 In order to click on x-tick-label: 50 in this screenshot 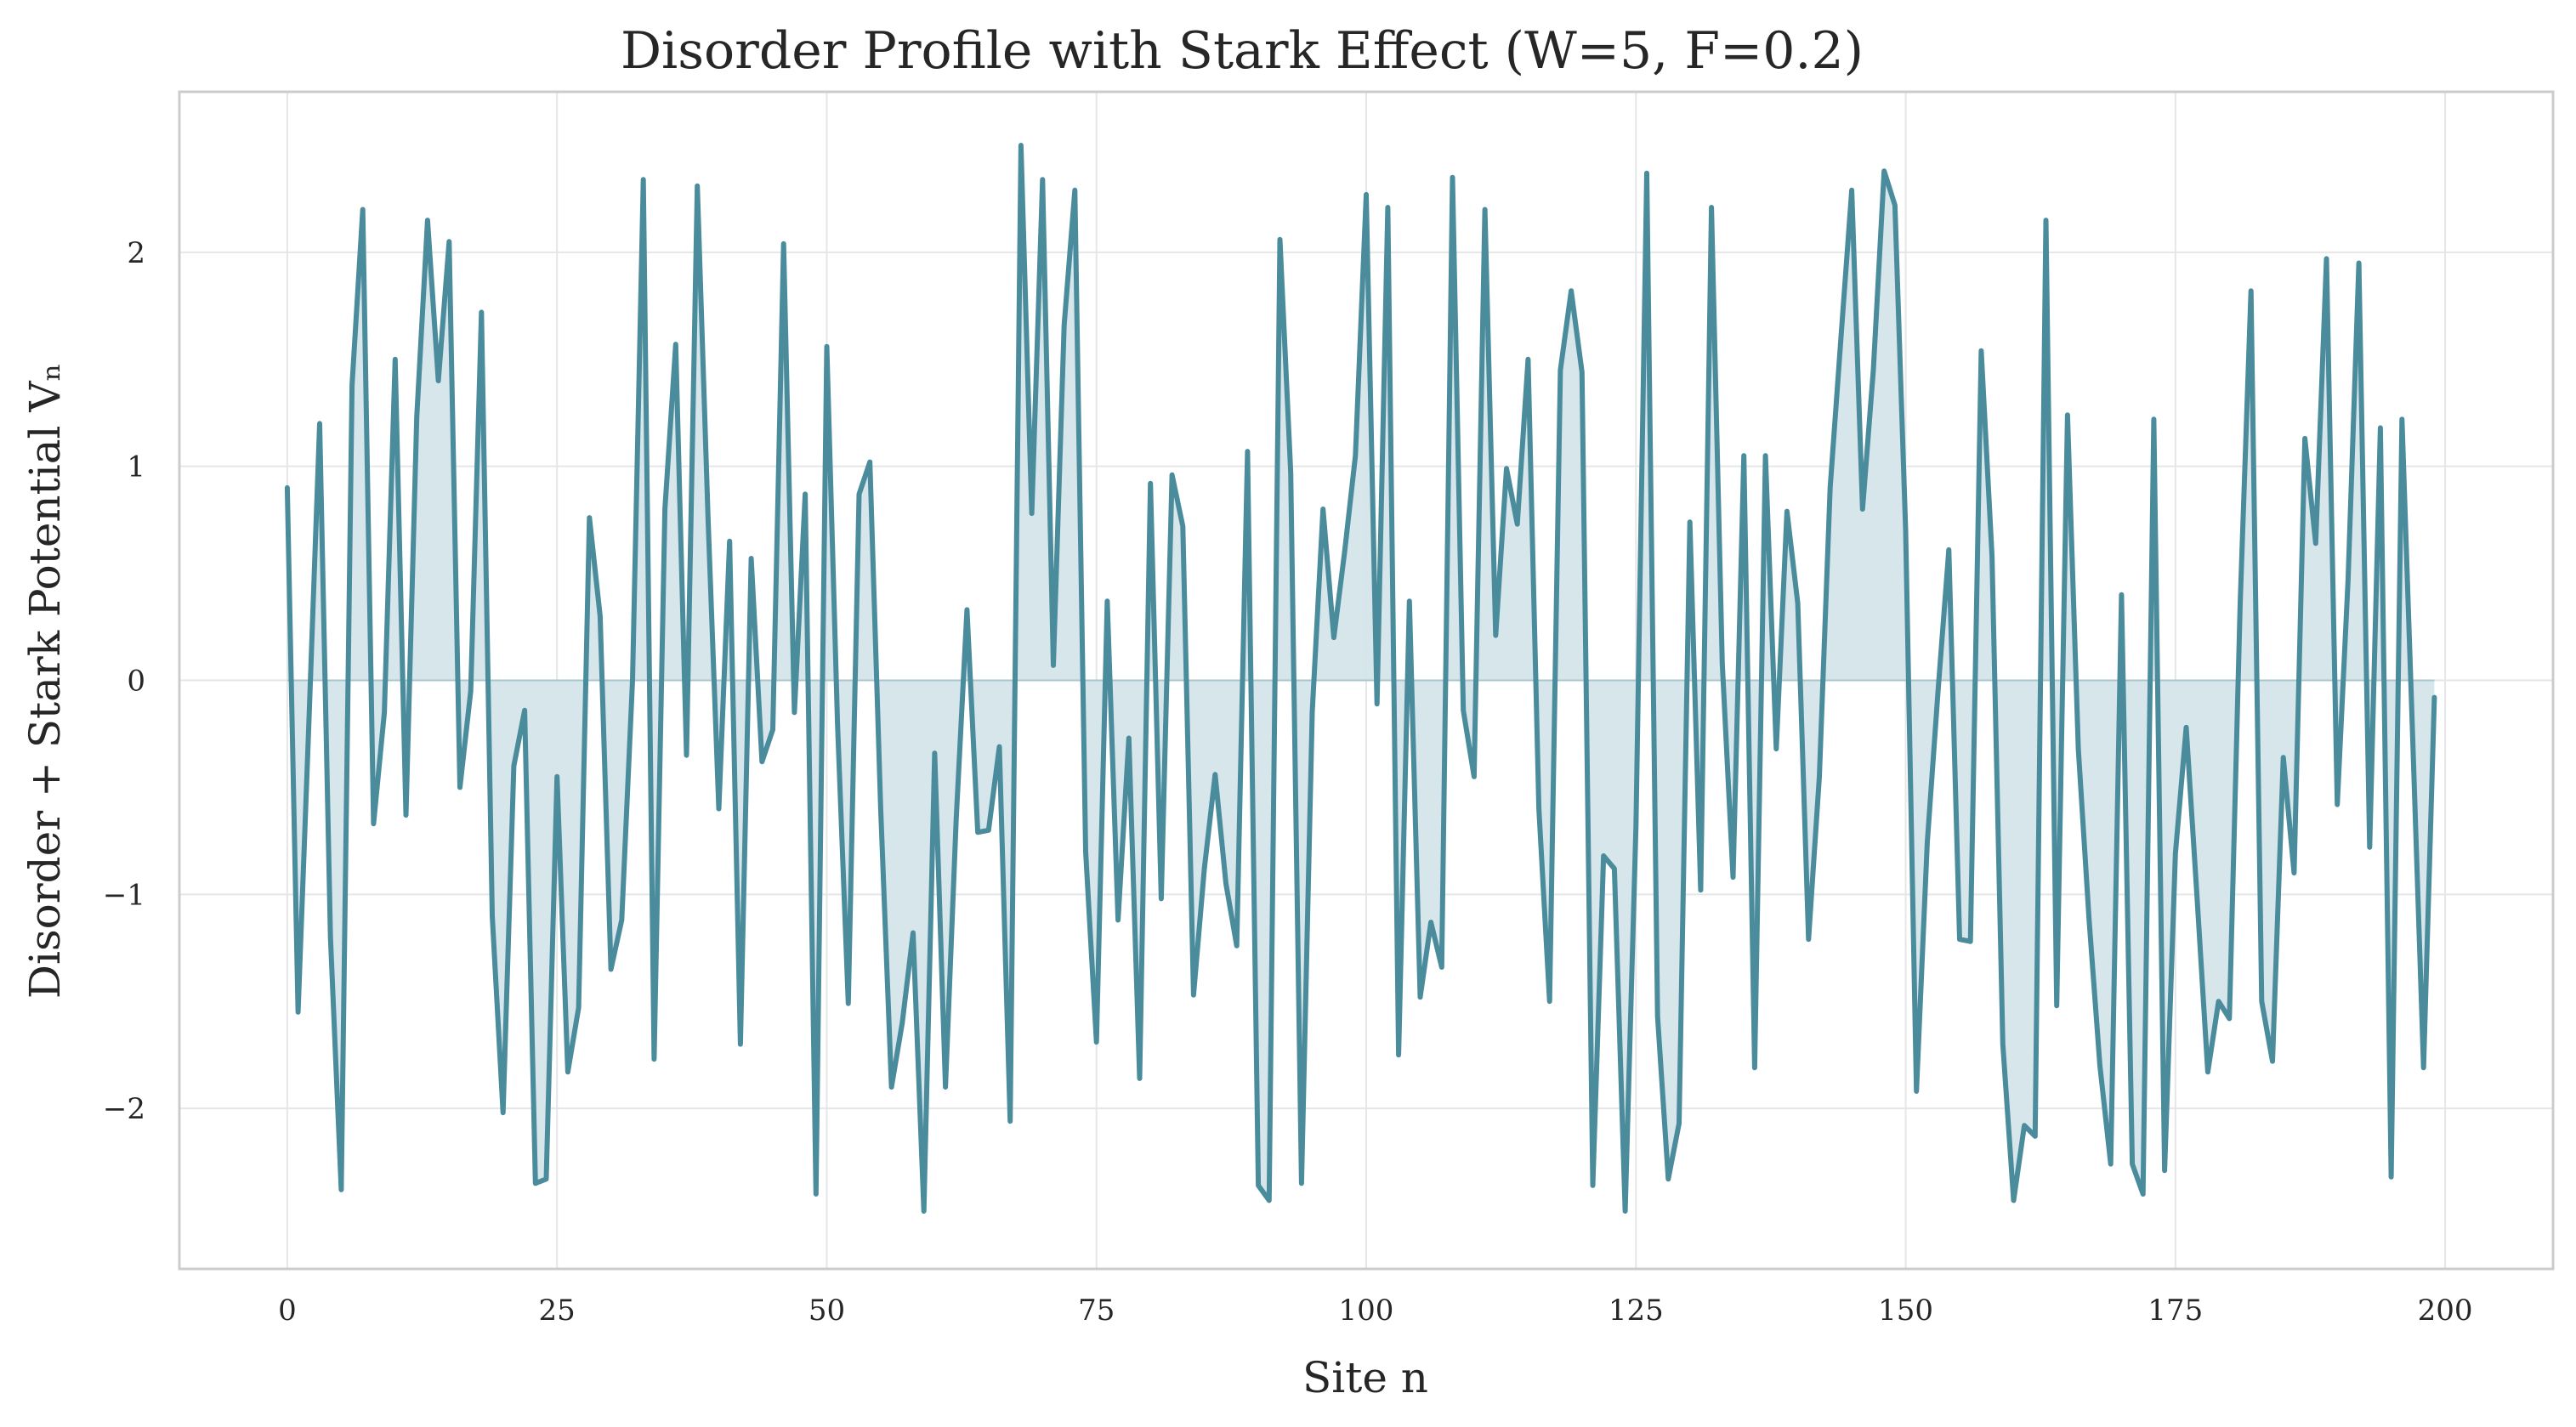, I will do `click(827, 1311)`.